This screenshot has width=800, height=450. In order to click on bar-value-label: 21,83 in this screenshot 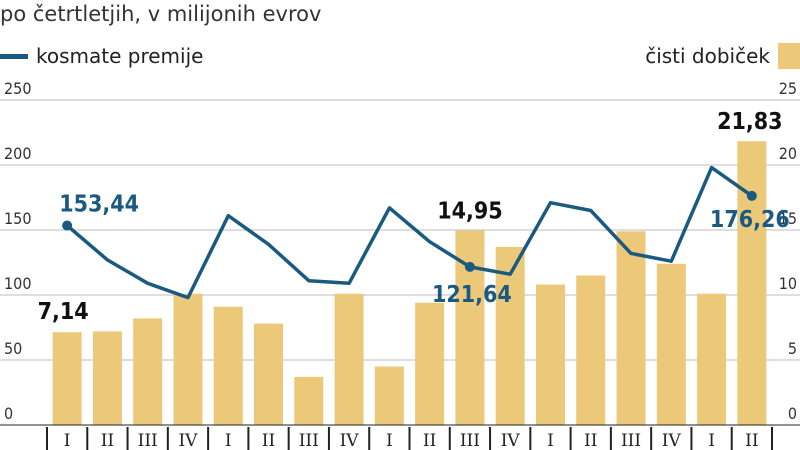, I will do `click(749, 122)`.